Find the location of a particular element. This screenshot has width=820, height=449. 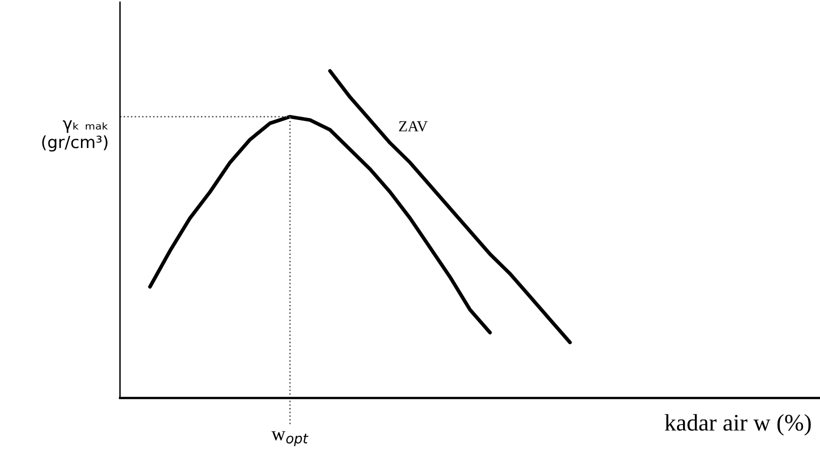

ref-line-label: γₖ ₘₐₖ (gr/cm³) is located at coordinates (75, 136).